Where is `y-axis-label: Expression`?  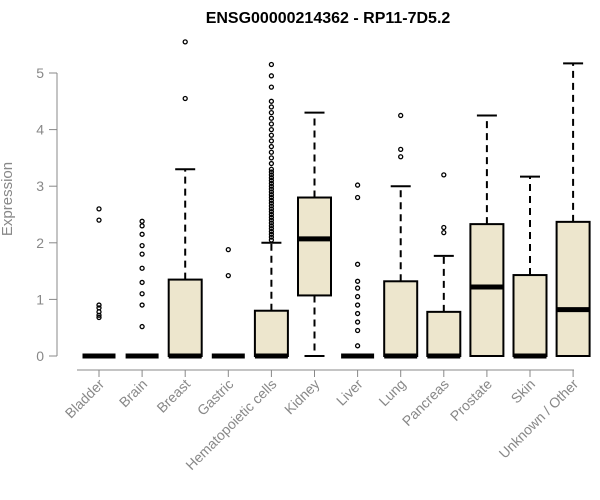 y-axis-label: Expression is located at coordinates (8, 199).